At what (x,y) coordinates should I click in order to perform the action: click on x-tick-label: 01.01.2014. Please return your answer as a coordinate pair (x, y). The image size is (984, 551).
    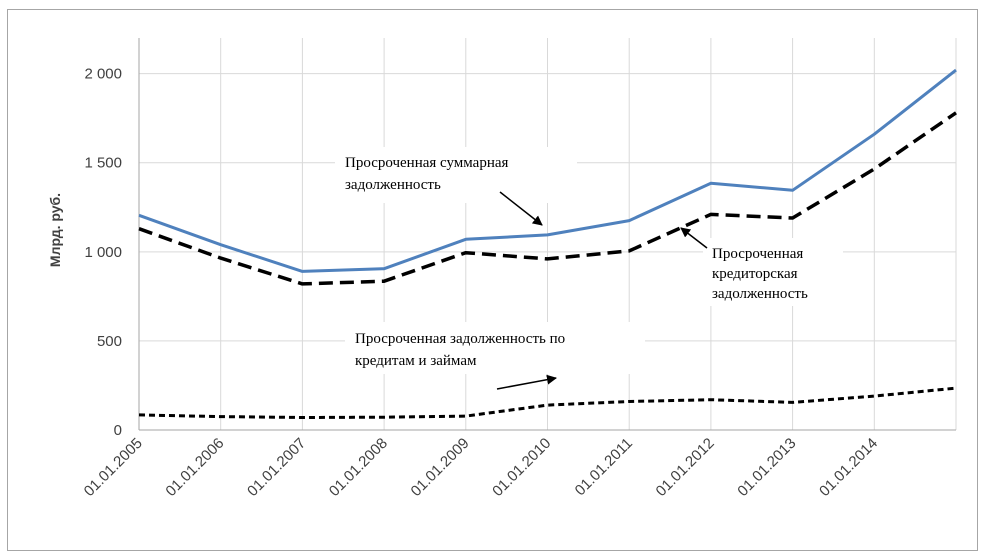
    Looking at the image, I should click on (848, 467).